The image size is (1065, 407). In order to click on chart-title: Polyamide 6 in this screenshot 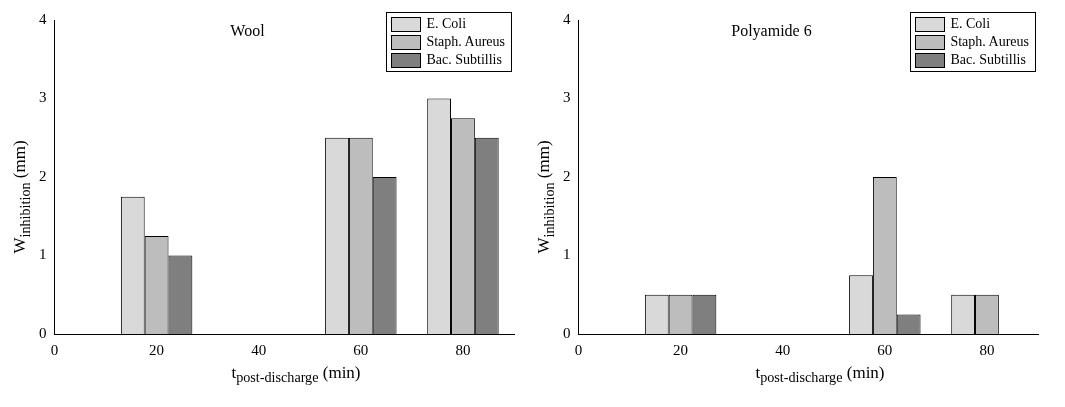, I will do `click(771, 31)`.